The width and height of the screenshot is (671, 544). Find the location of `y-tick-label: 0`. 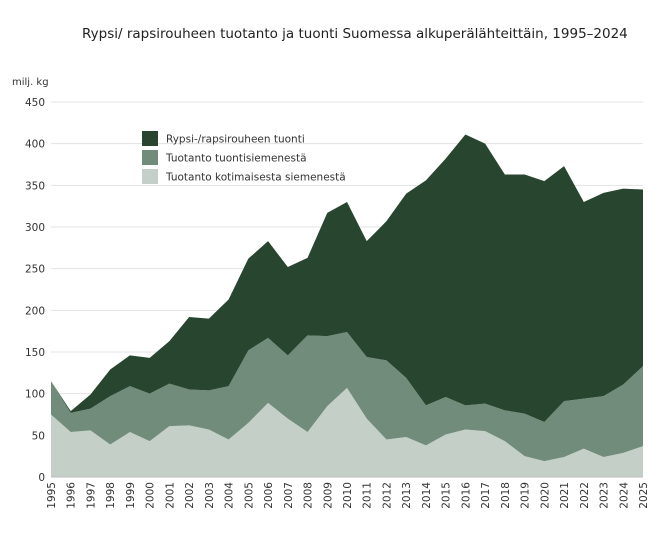

y-tick-label: 0 is located at coordinates (41, 478).